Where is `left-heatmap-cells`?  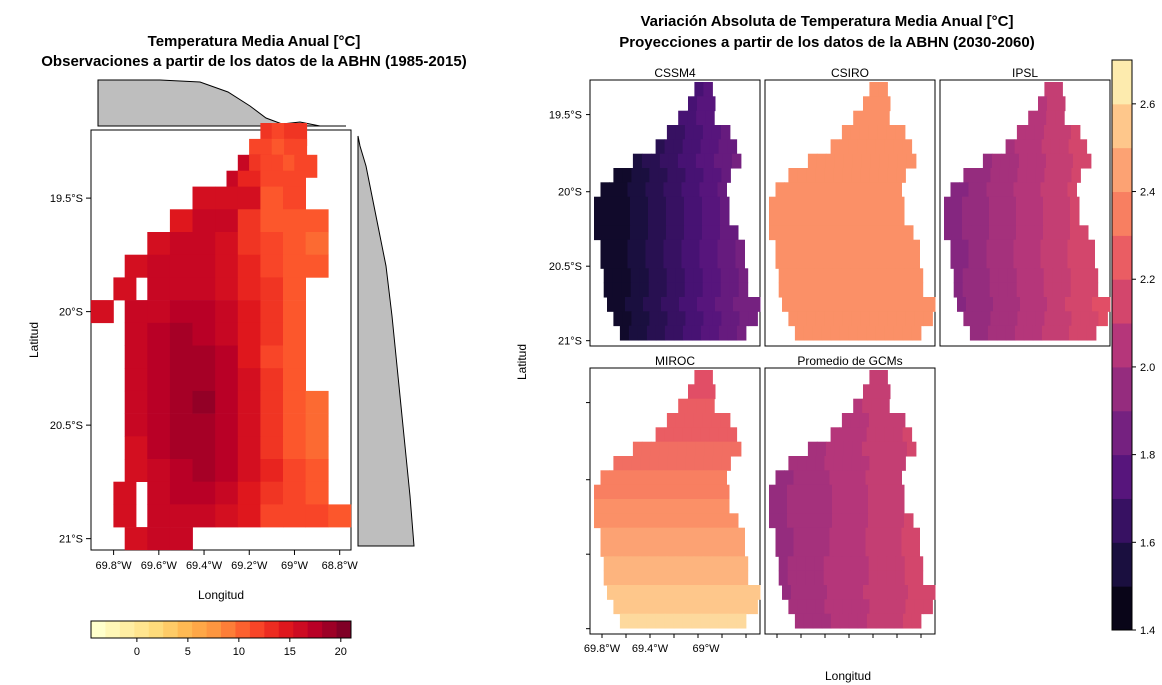
left-heatmap-cells is located at coordinates (221, 337).